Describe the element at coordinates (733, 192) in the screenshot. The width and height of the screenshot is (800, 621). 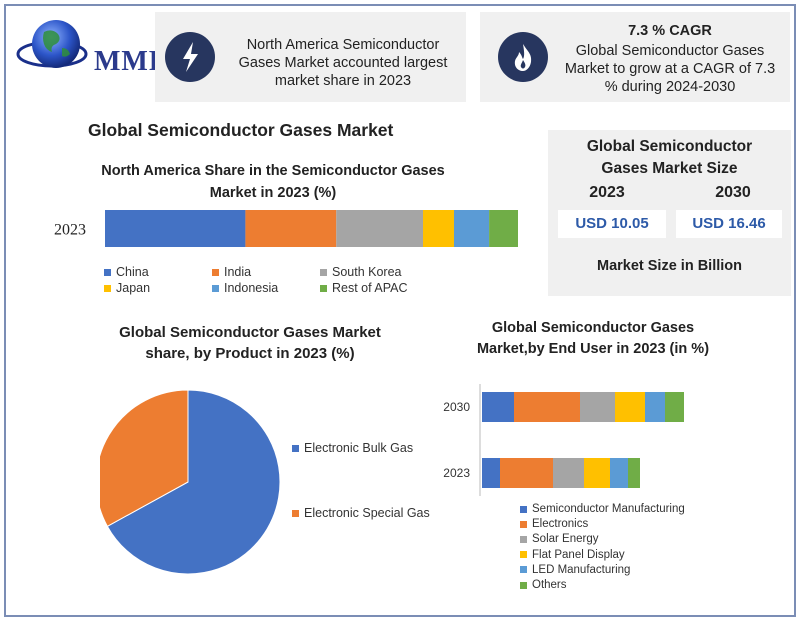
I see `year-2030-label: 2030` at that location.